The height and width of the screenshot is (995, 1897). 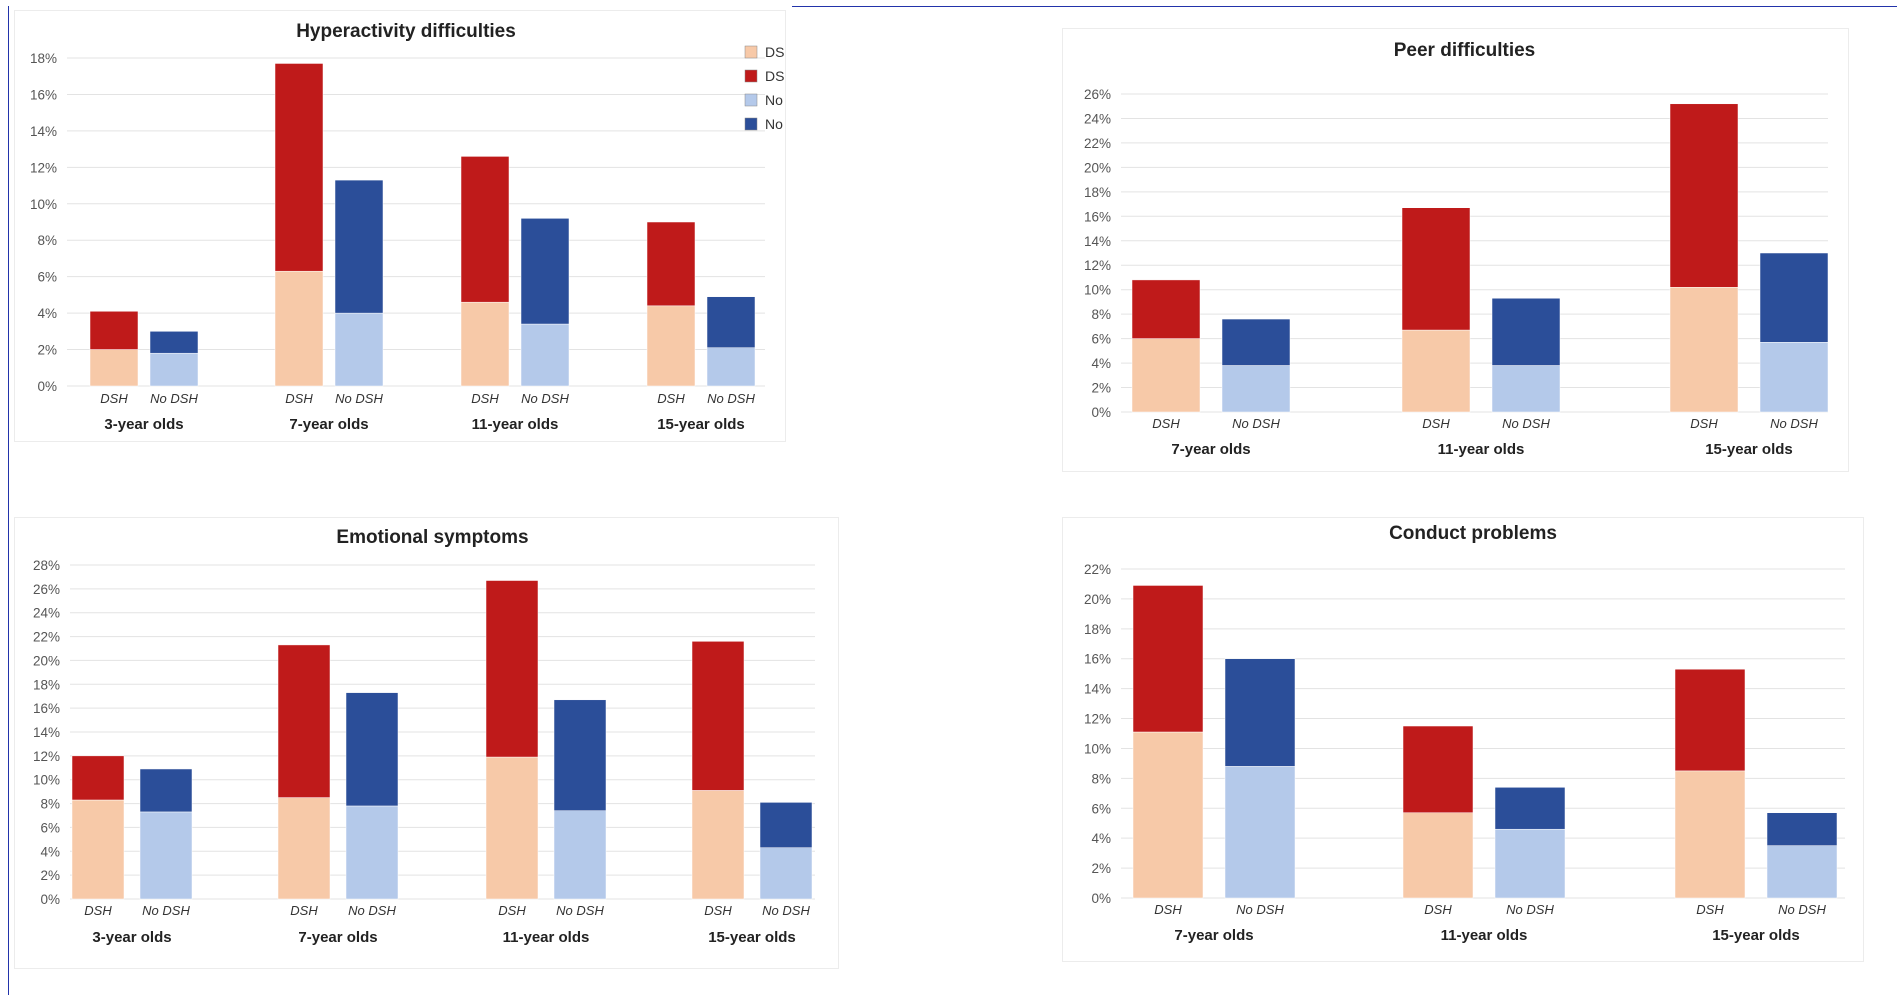 I want to click on y-tick-label: 12%, so click(x=43, y=167).